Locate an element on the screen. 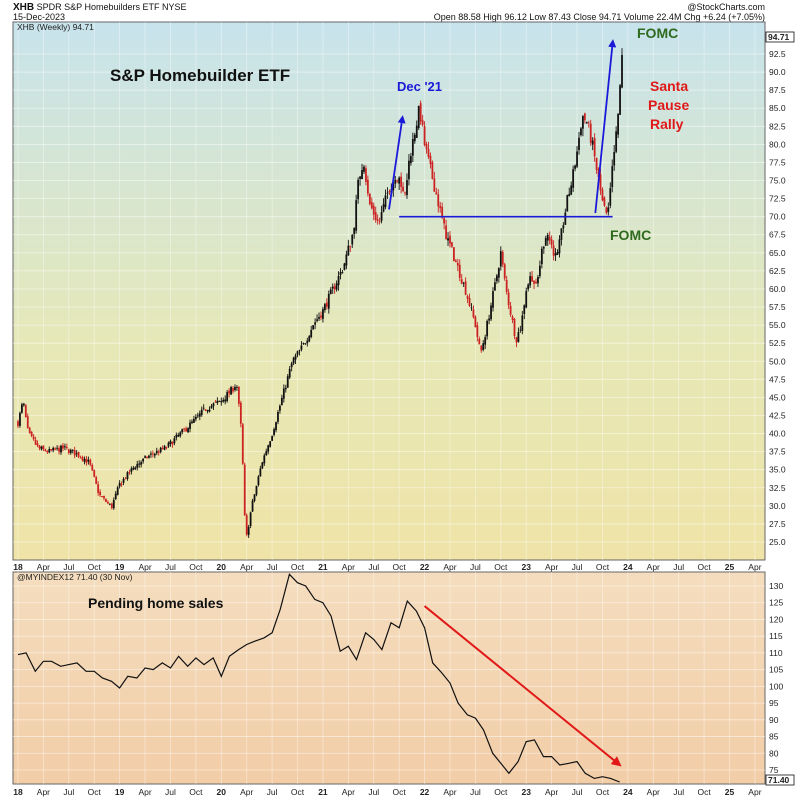 Image resolution: width=800 pixels, height=800 pixels. price-y-tick-label: 32.5 is located at coordinates (777, 488).